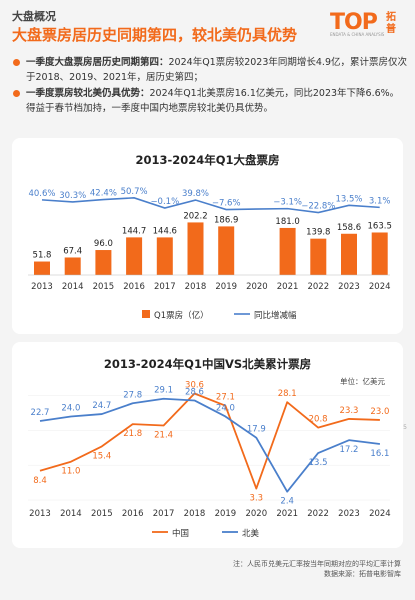  What do you see at coordinates (34, 16) in the screenshot?
I see `section-label: 大盘概况` at bounding box center [34, 16].